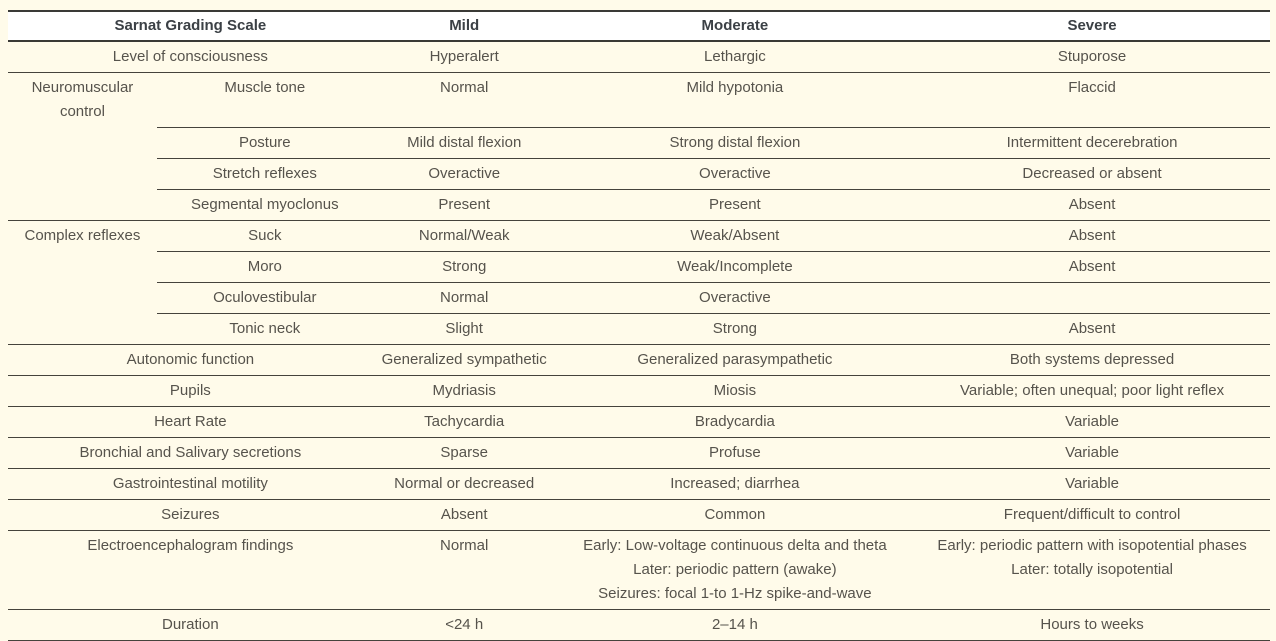  What do you see at coordinates (464, 26) in the screenshot?
I see `column-header-mild: Mild` at bounding box center [464, 26].